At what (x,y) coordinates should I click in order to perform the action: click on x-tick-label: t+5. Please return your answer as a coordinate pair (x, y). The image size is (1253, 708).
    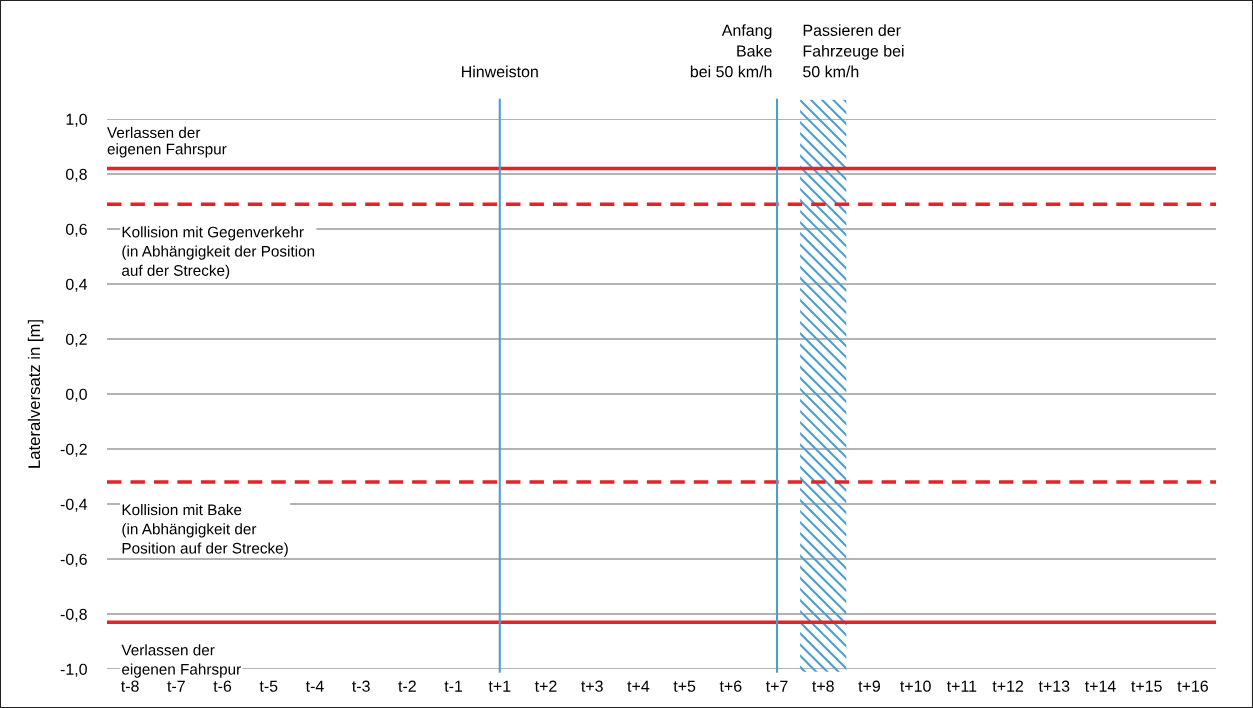
    Looking at the image, I should click on (684, 686).